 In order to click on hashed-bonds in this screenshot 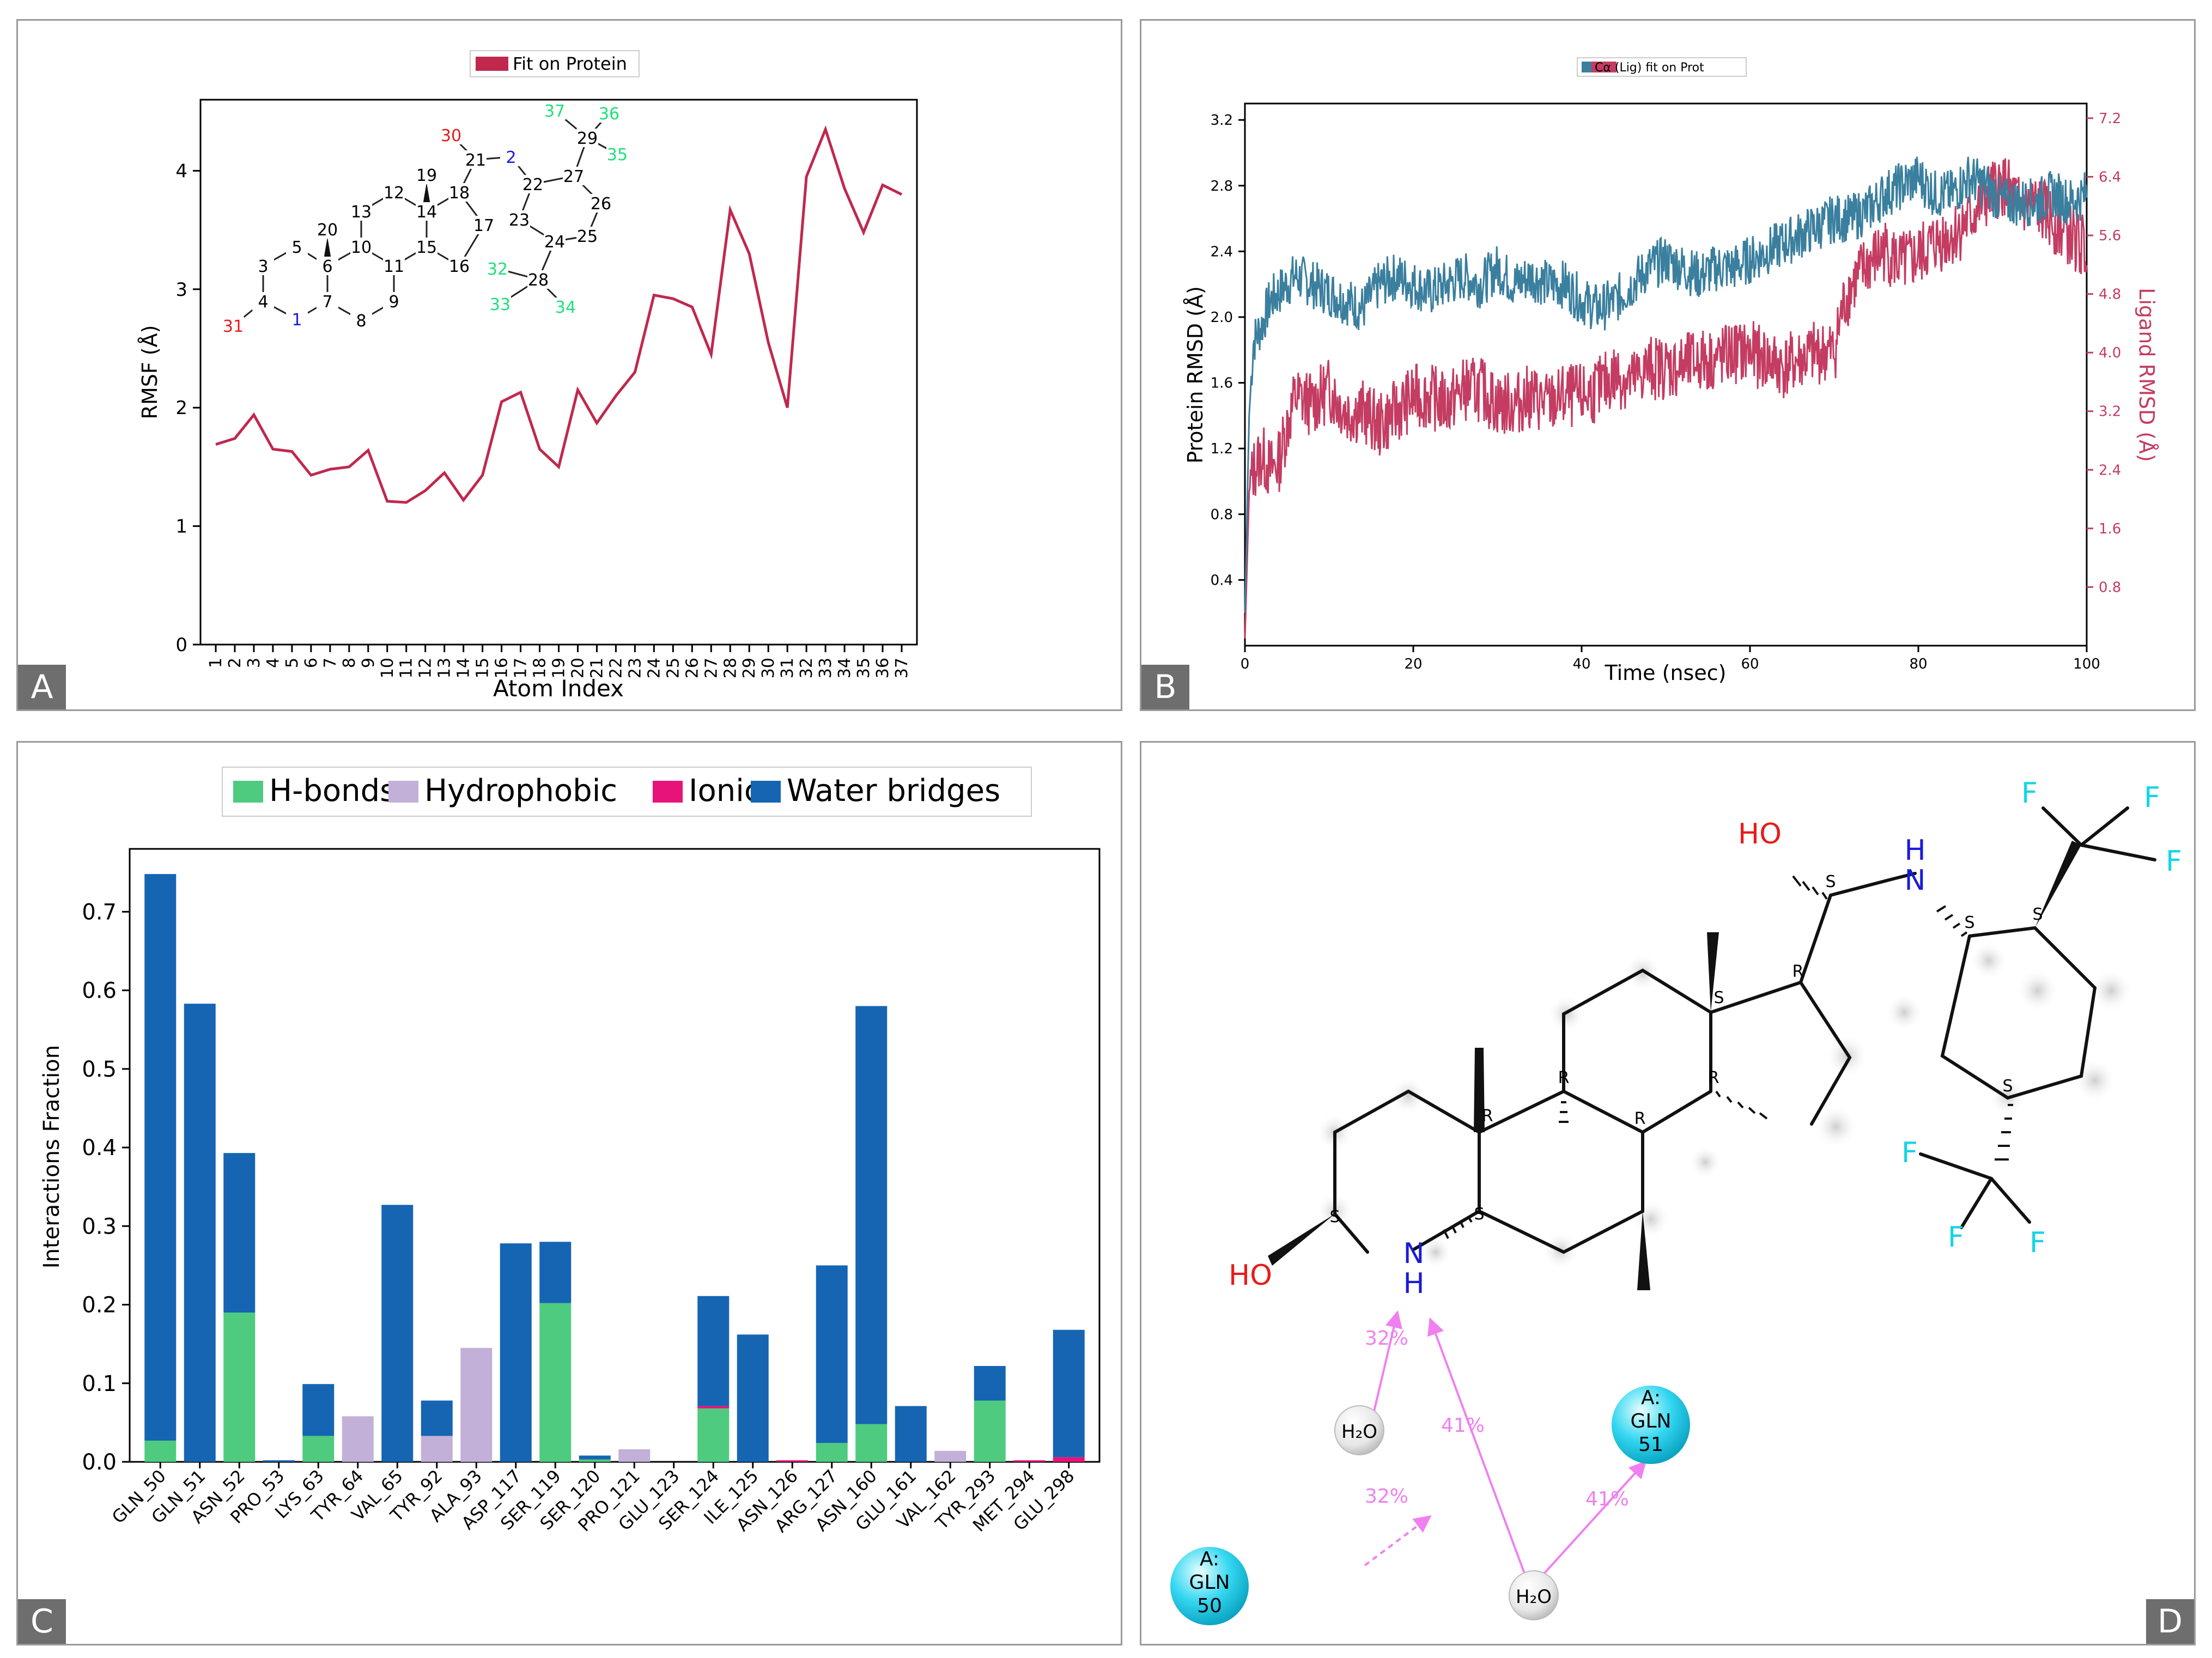, I will do `click(1728, 1057)`.